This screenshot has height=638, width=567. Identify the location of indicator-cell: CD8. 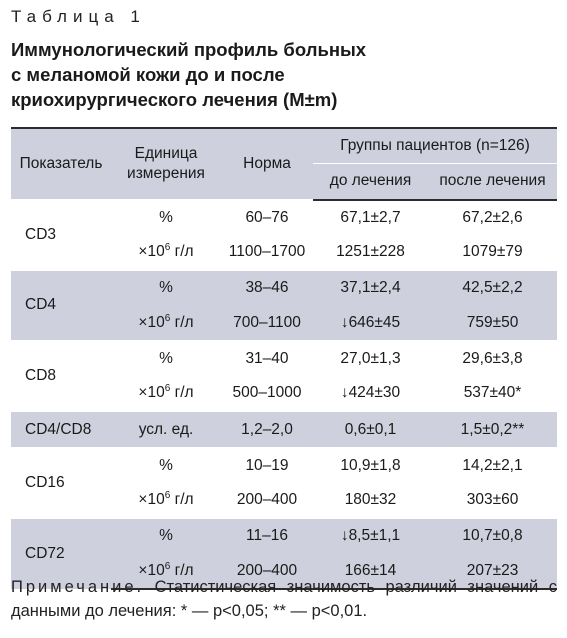
(61, 375).